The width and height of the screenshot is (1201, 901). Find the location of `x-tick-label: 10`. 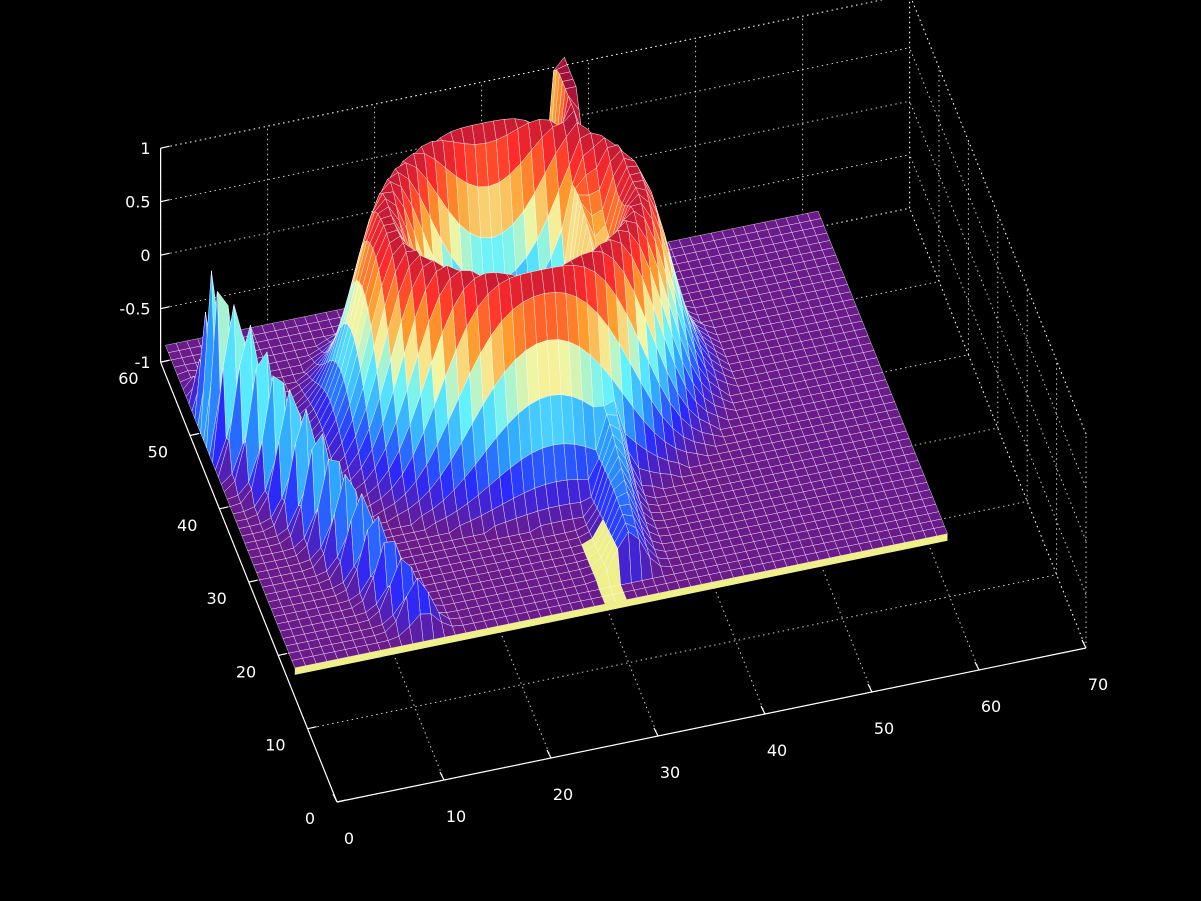

x-tick-label: 10 is located at coordinates (456, 816).